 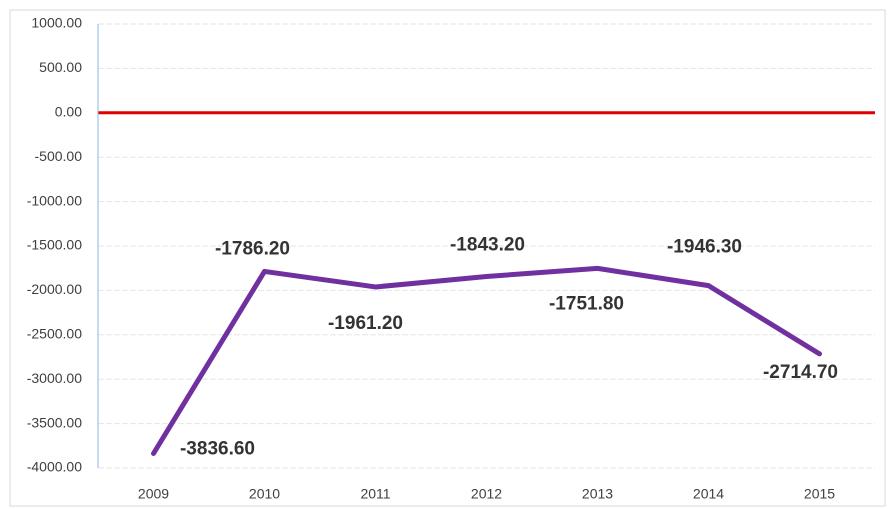 I want to click on data-label: -1786.20, so click(x=252, y=248).